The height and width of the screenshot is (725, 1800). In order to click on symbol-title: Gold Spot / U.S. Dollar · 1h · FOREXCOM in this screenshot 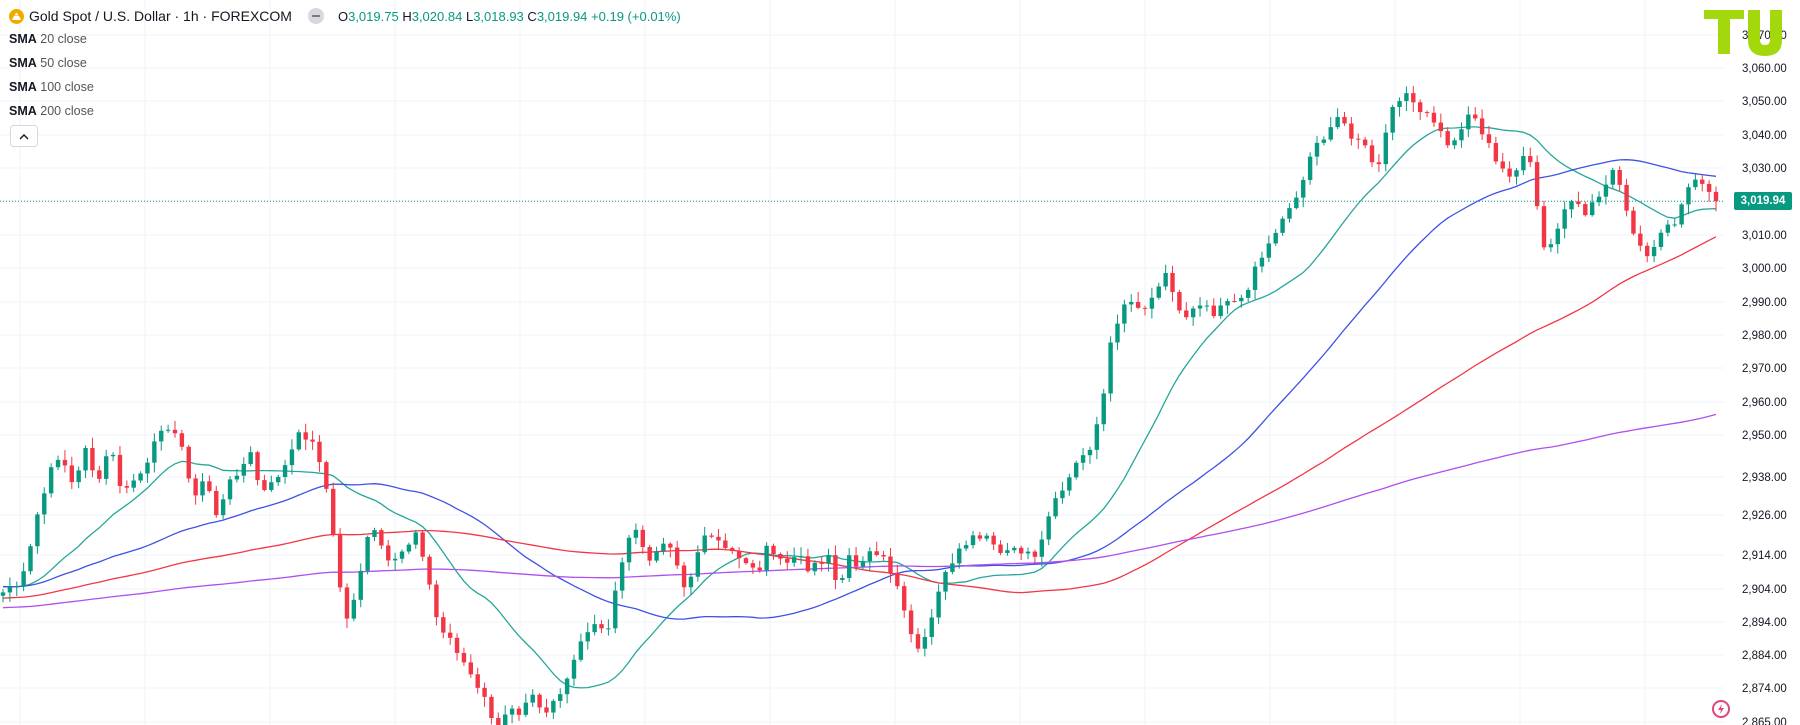, I will do `click(160, 16)`.